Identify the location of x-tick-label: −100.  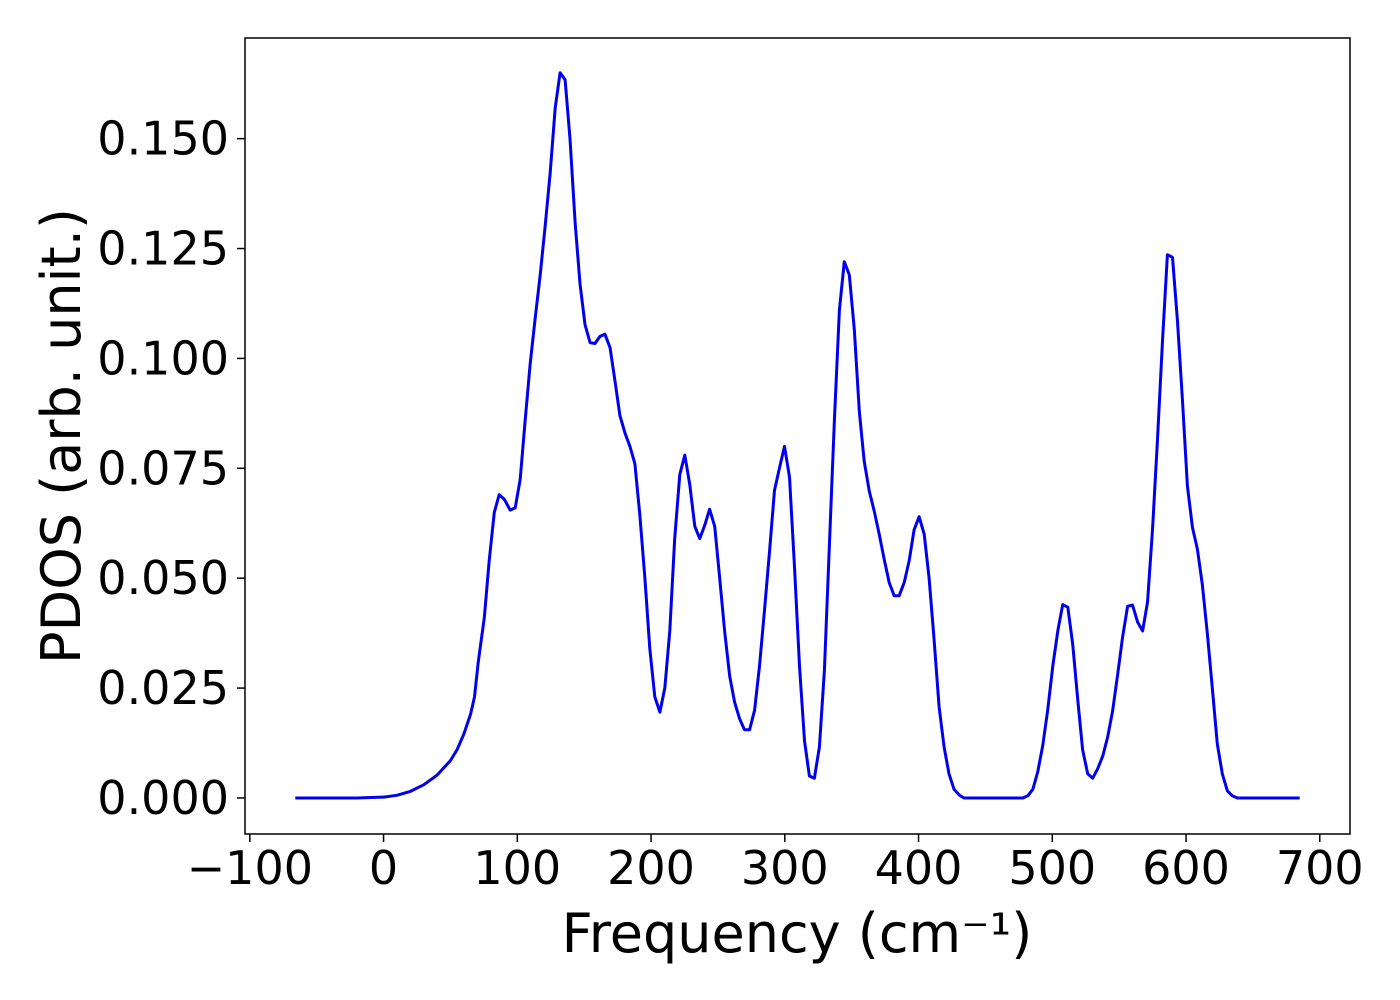
(250, 868).